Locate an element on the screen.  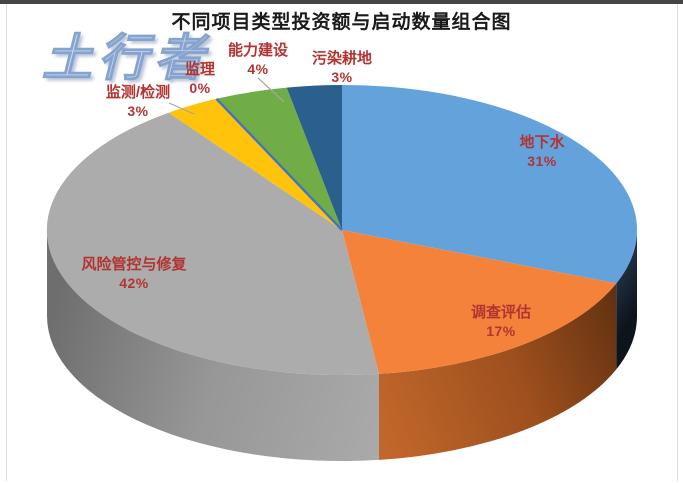
pie-slice-capacity-building is located at coordinates (279, 158).